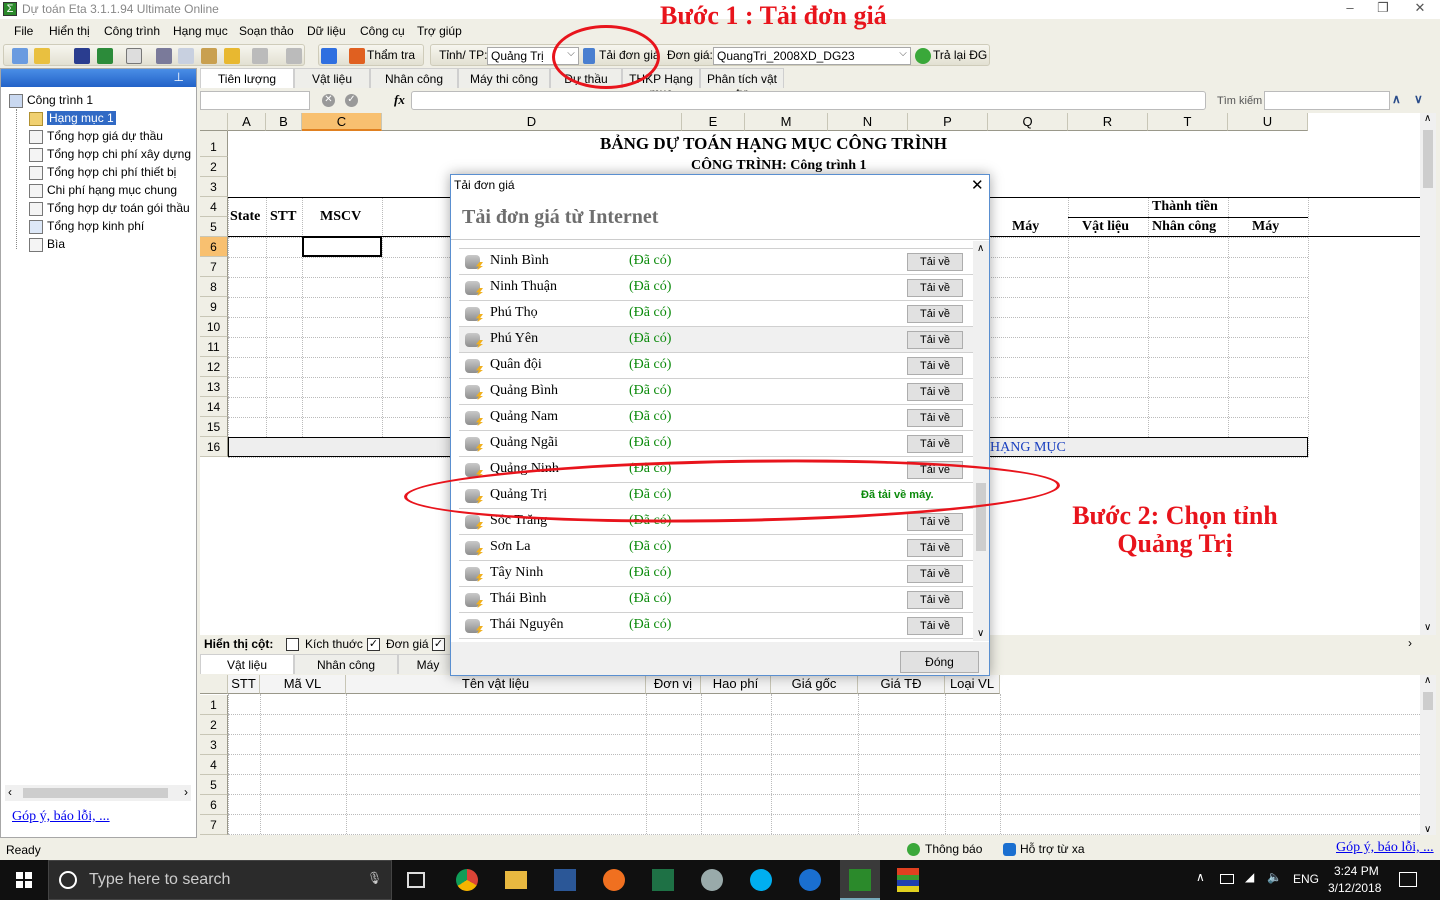 The height and width of the screenshot is (900, 1440). What do you see at coordinates (244, 684) in the screenshot?
I see `column-header: STT` at bounding box center [244, 684].